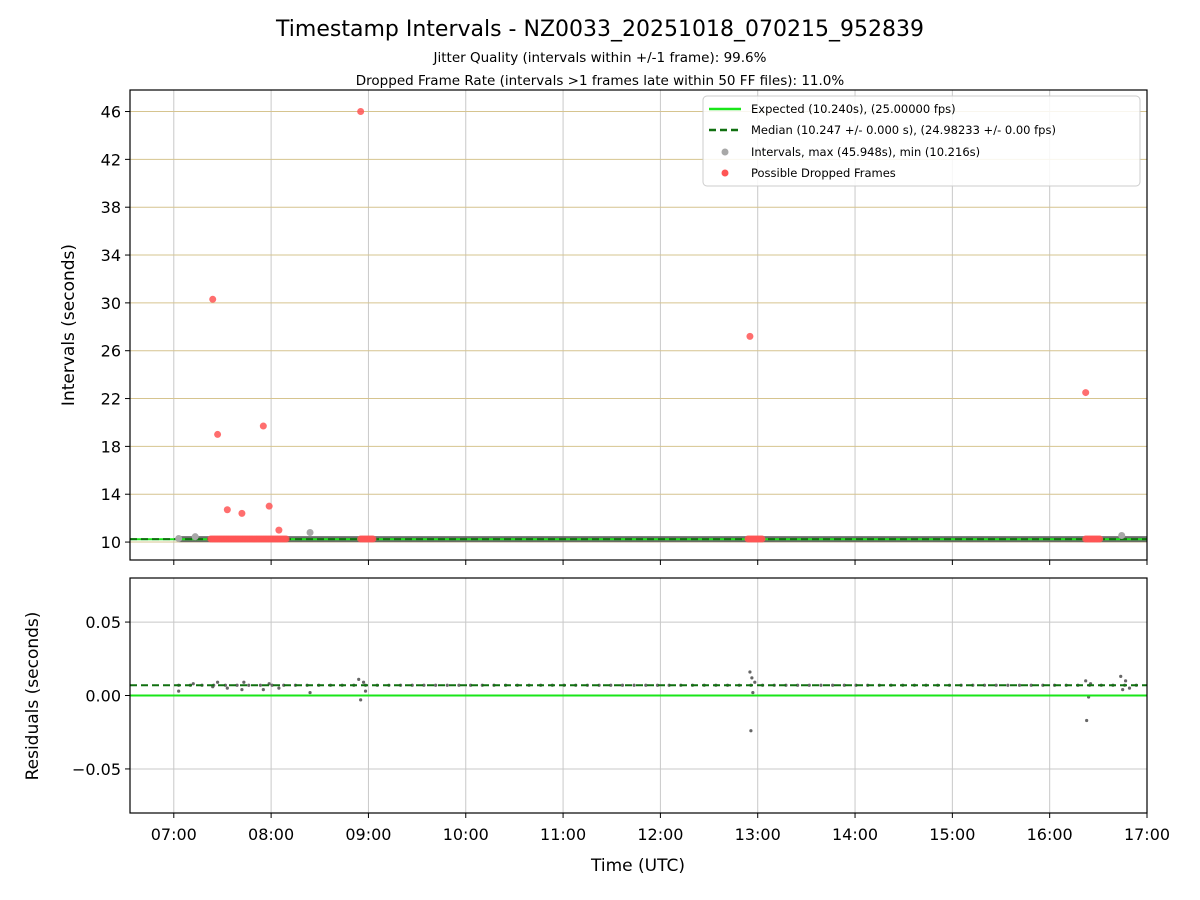  What do you see at coordinates (823, 173) in the screenshot?
I see `legend-dropped-label: Possible Dropped Frames` at bounding box center [823, 173].